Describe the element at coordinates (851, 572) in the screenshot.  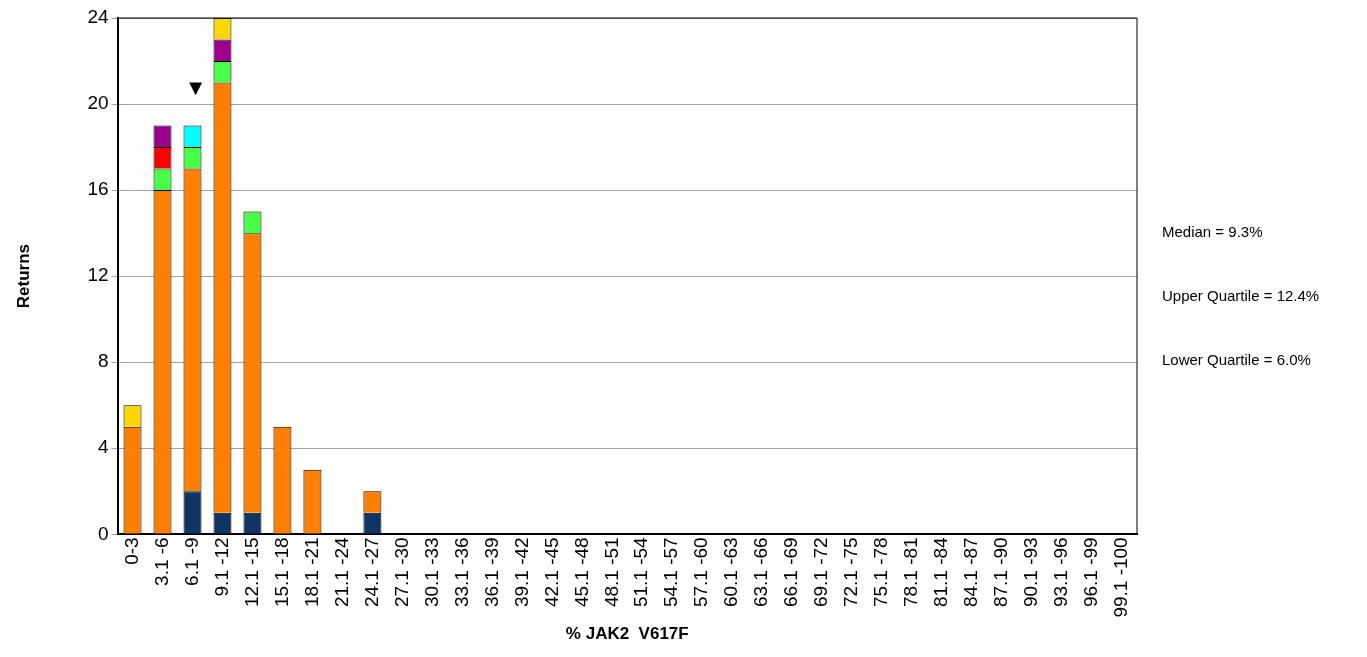
I see `x-tick-label: 72.1 -75` at that location.